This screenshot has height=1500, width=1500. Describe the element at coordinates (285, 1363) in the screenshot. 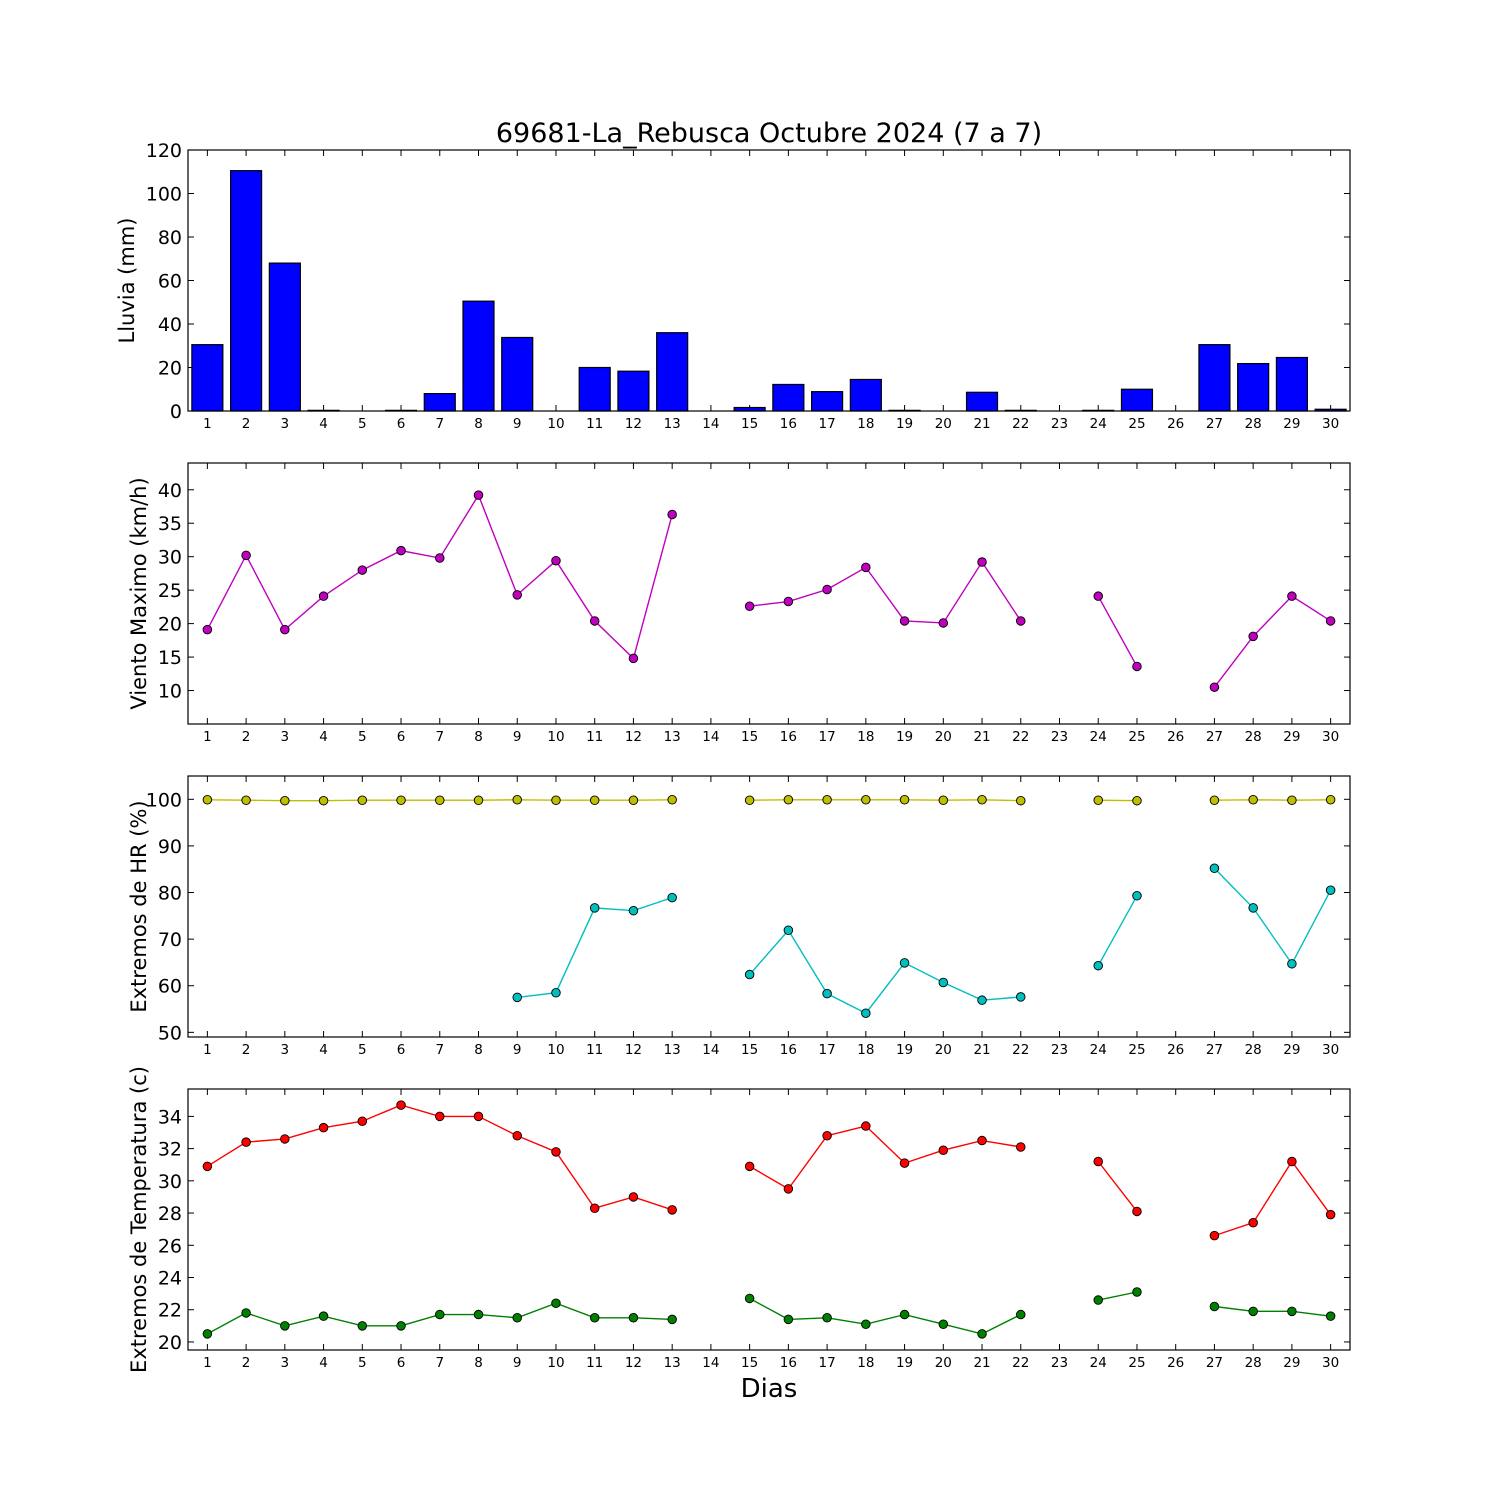

I see `x-tick-label: 3` at that location.